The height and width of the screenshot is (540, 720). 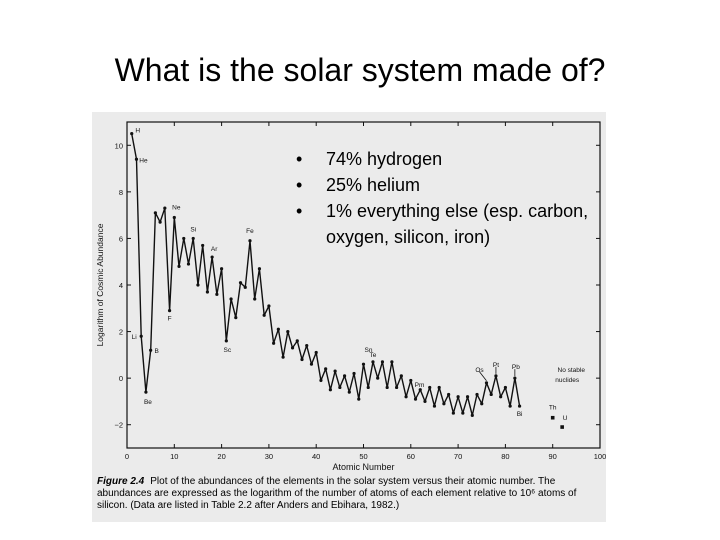 I want to click on x-tick-label: 30, so click(x=269, y=456).